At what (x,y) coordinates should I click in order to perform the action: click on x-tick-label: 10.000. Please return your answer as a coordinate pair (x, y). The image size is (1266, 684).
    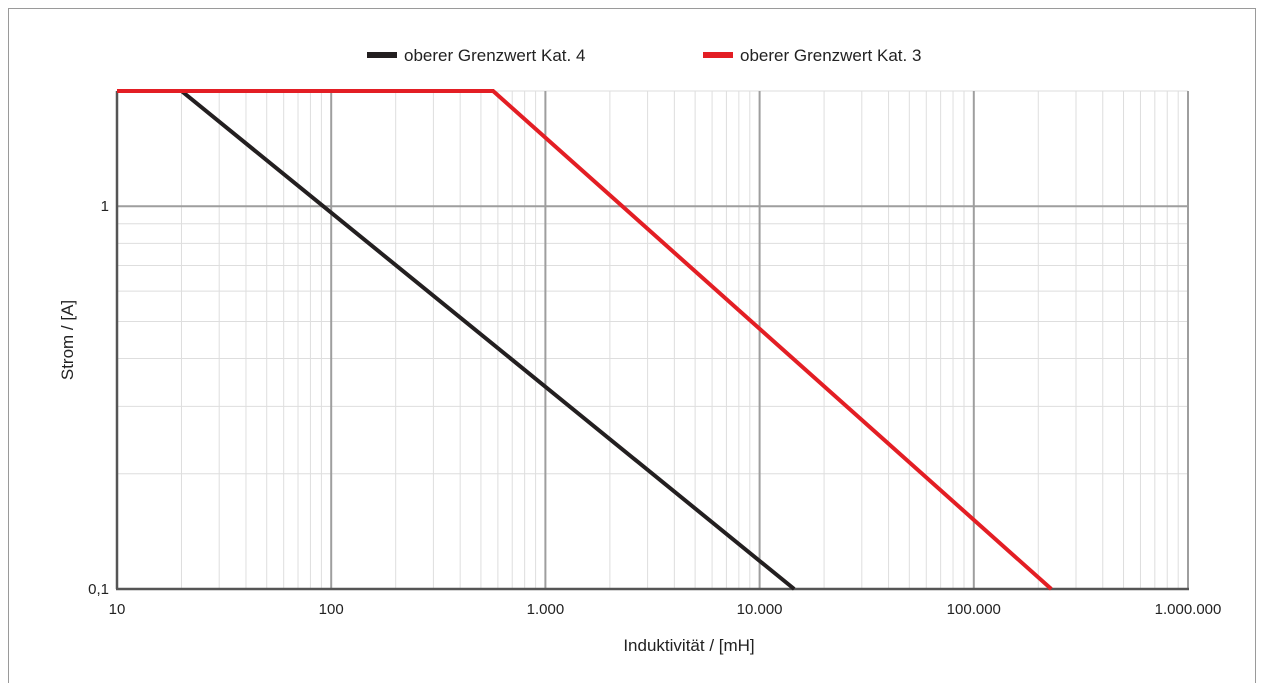
    Looking at the image, I should click on (760, 609).